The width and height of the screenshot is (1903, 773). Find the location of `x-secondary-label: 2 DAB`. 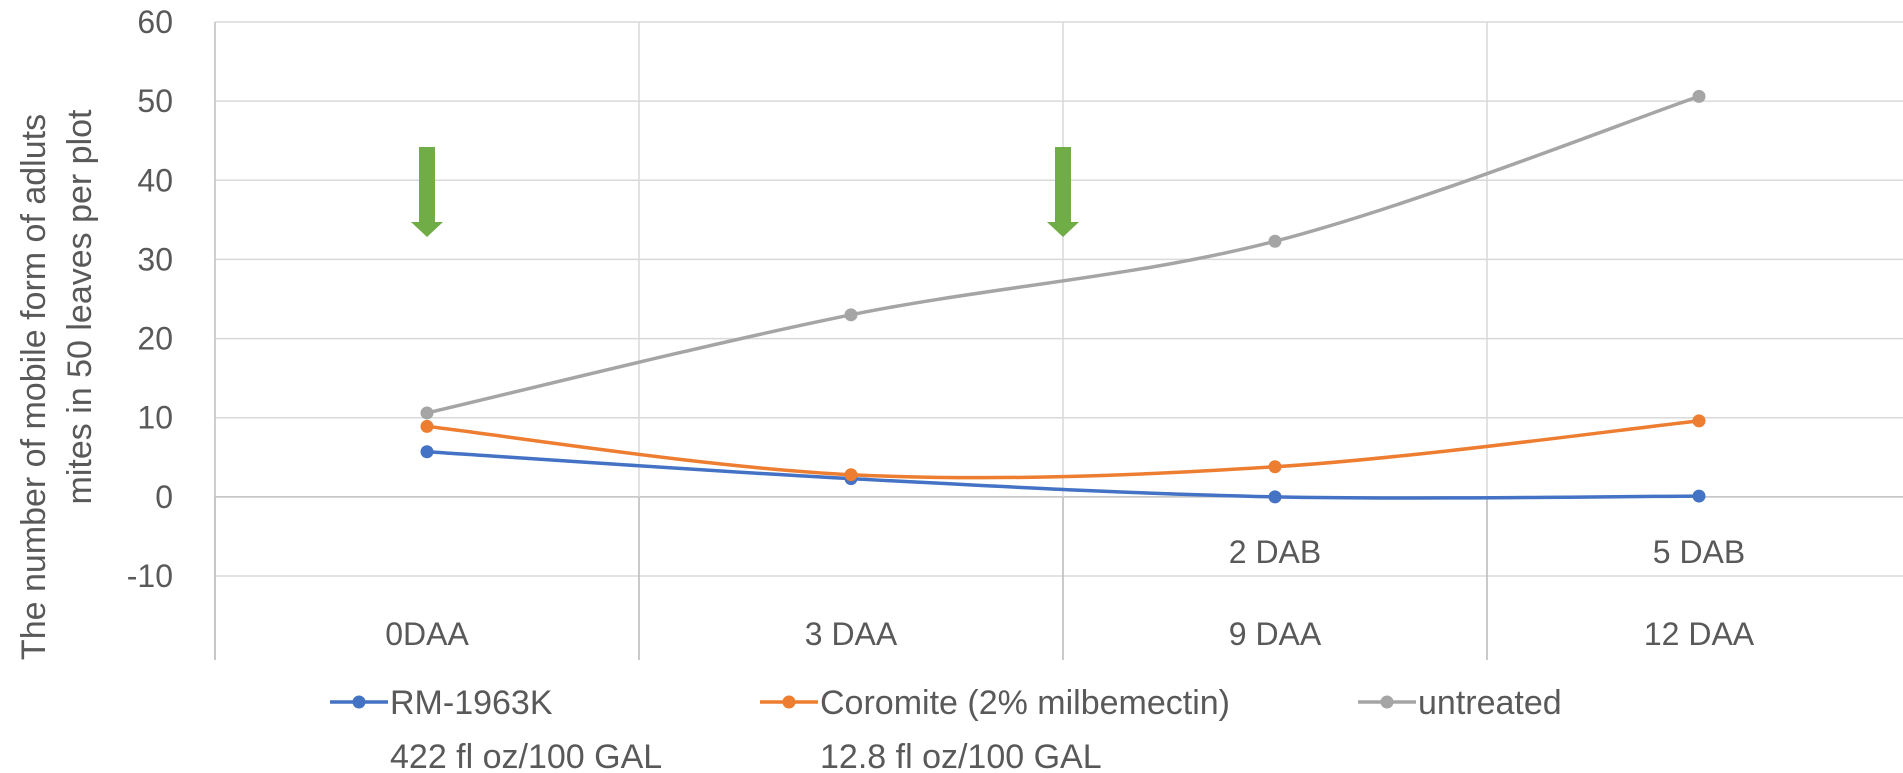

x-secondary-label: 2 DAB is located at coordinates (1275, 552).